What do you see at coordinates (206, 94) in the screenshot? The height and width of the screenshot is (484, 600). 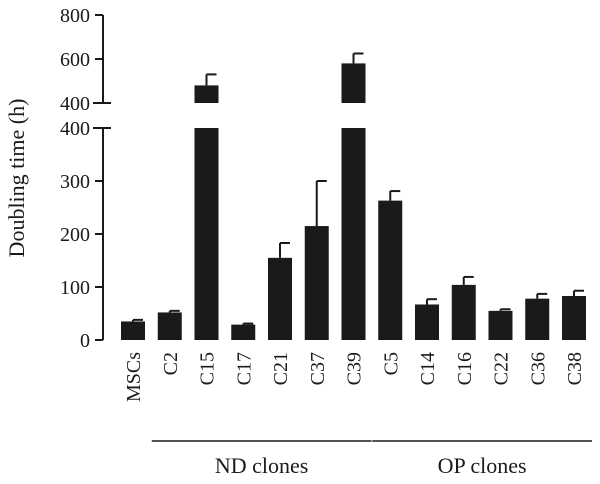 I see `bar-C15-upper` at bounding box center [206, 94].